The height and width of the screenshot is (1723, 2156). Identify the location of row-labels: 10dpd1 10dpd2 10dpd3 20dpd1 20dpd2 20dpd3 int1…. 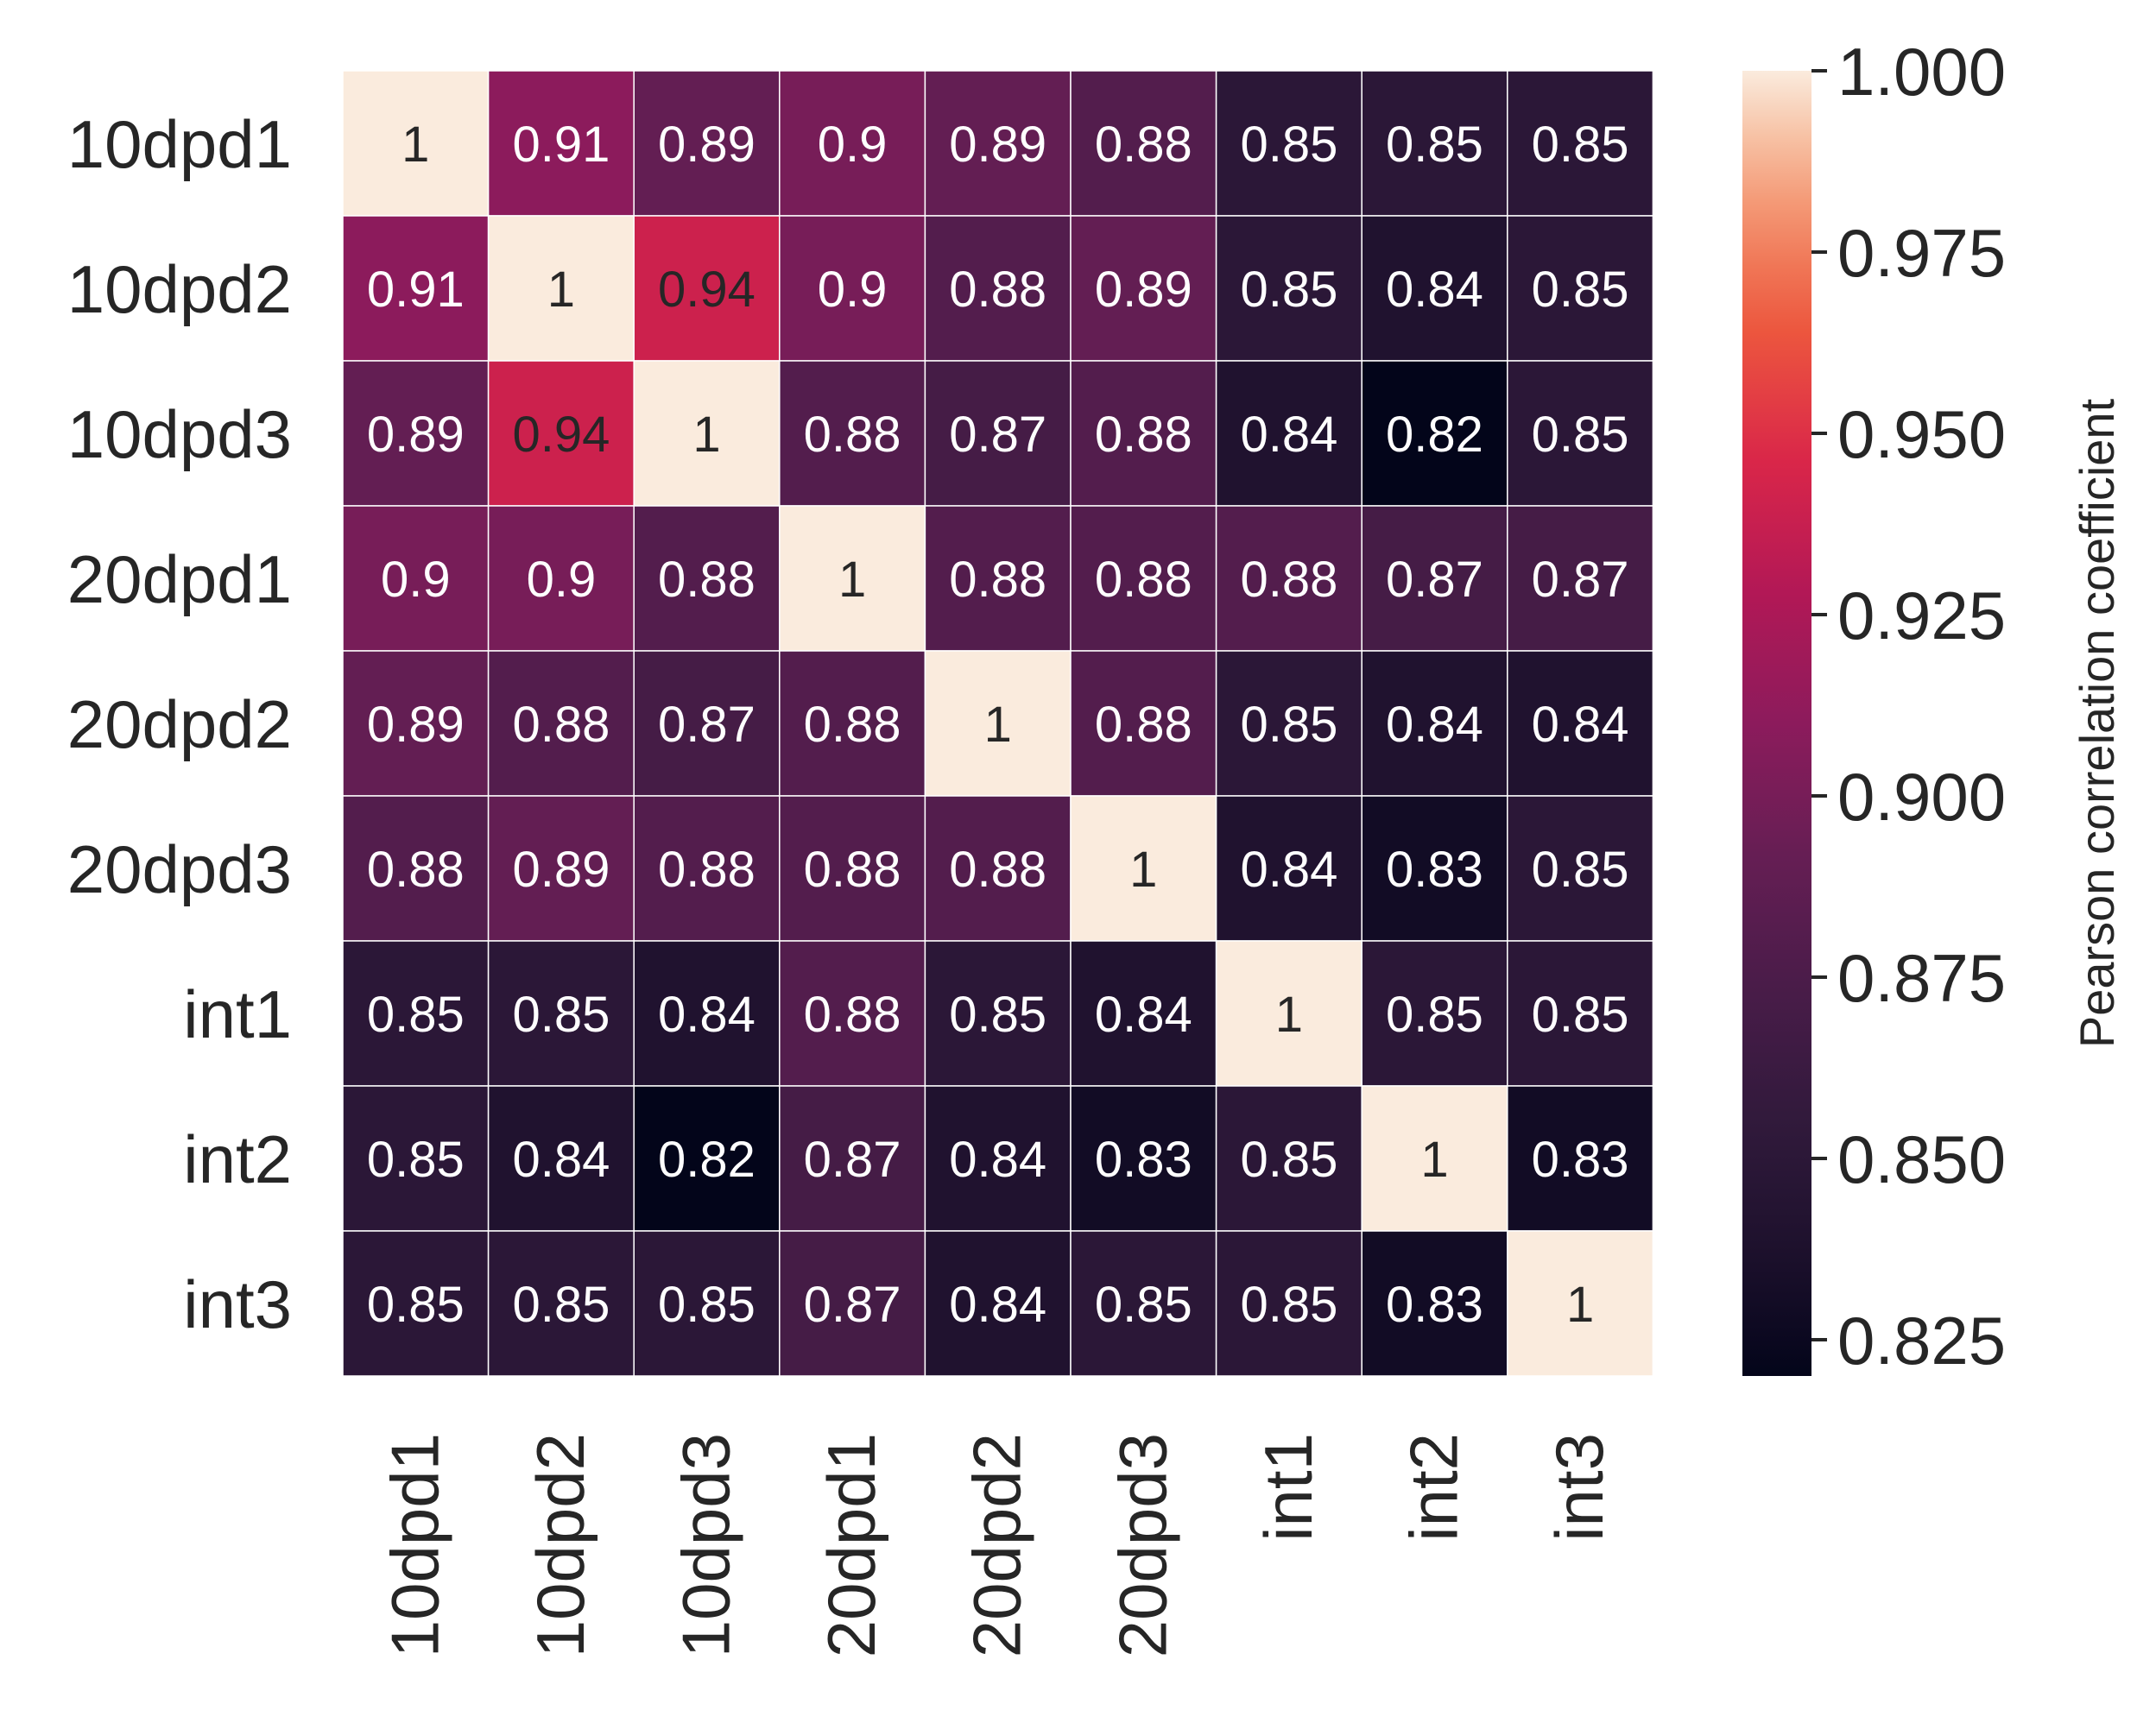
(179, 724).